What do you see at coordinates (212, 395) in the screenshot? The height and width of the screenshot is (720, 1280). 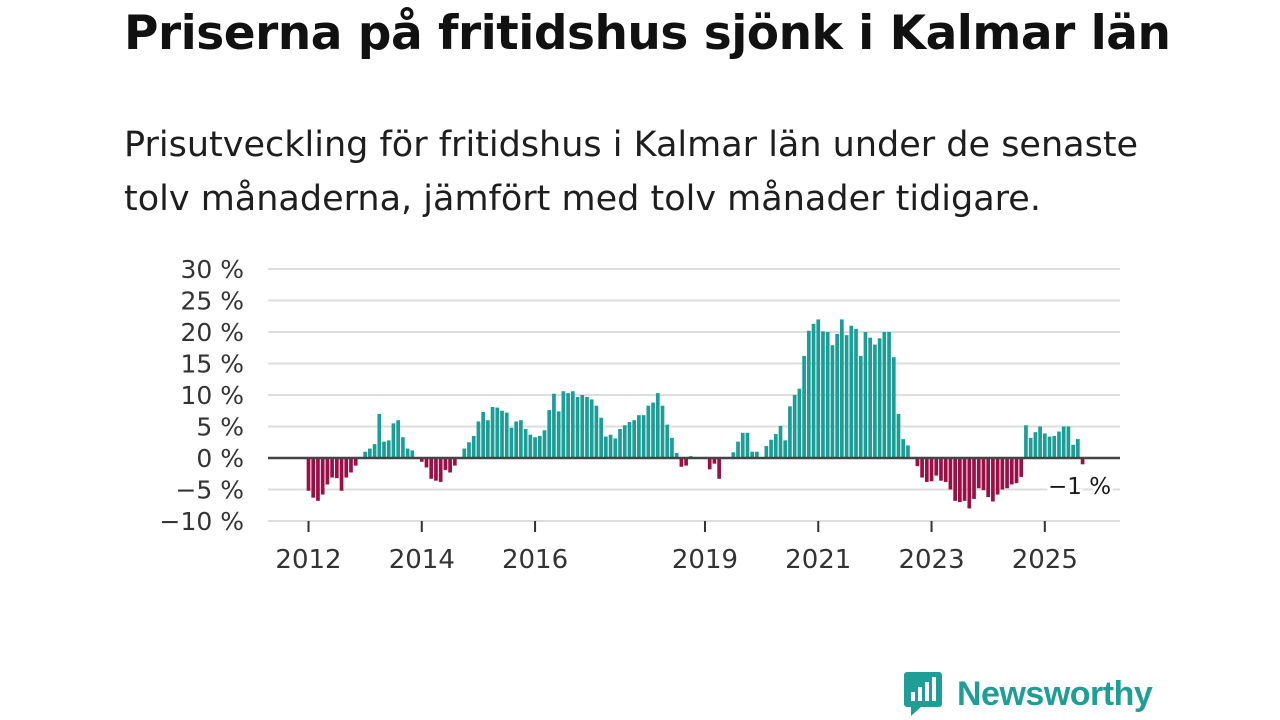 I see `y-tick-label: 10 %` at bounding box center [212, 395].